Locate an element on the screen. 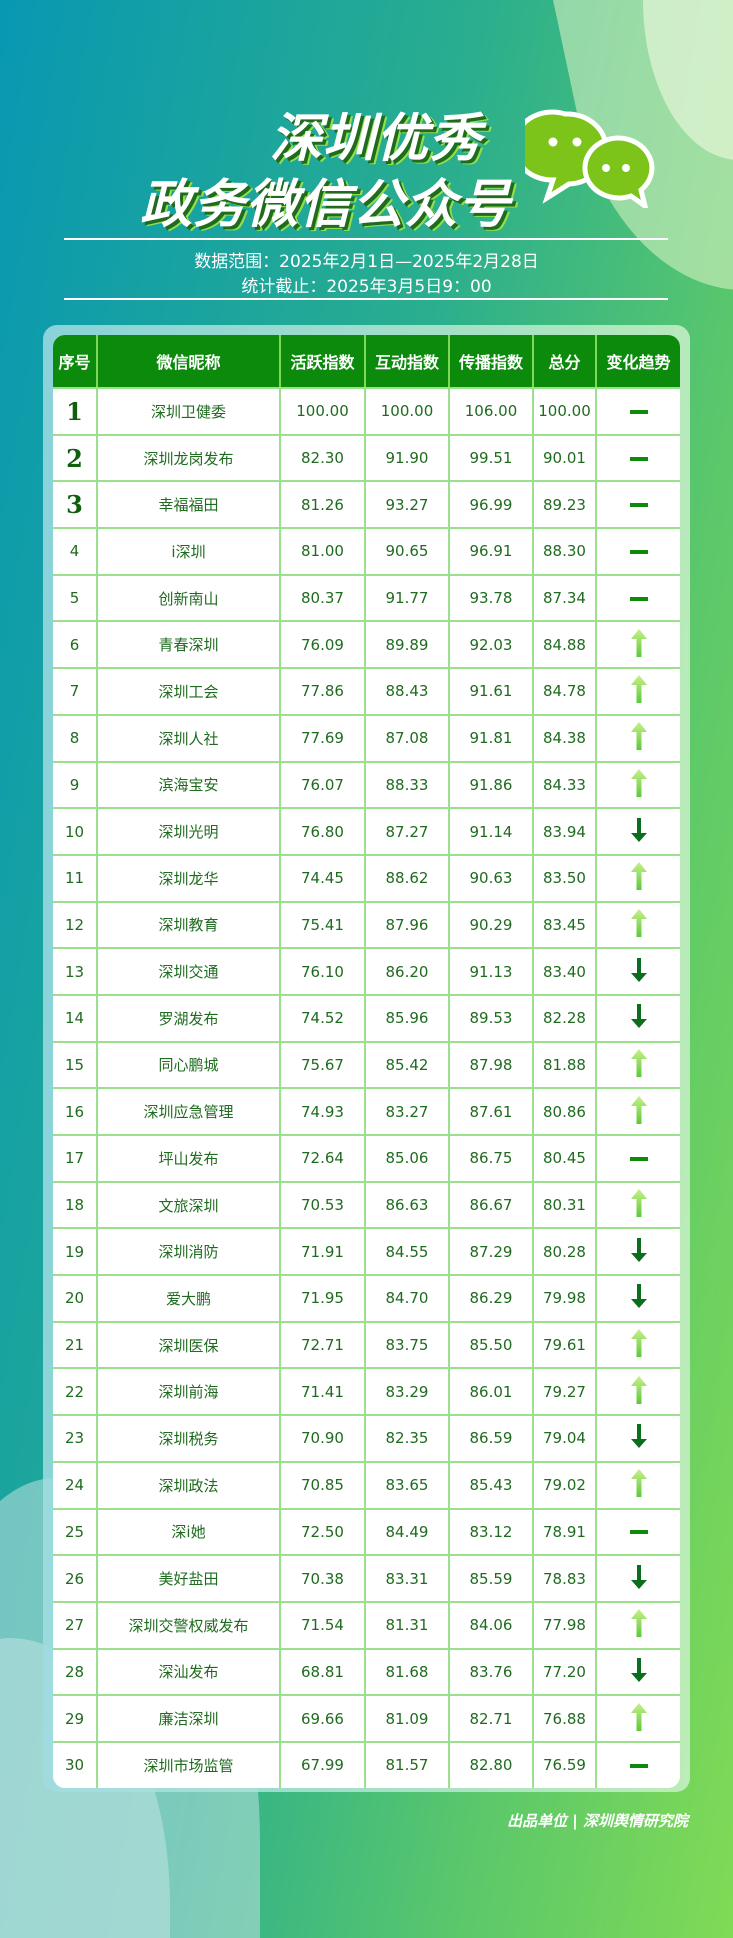 Image resolution: width=733 pixels, height=1938 pixels. rank-cell: 4 is located at coordinates (75, 550).